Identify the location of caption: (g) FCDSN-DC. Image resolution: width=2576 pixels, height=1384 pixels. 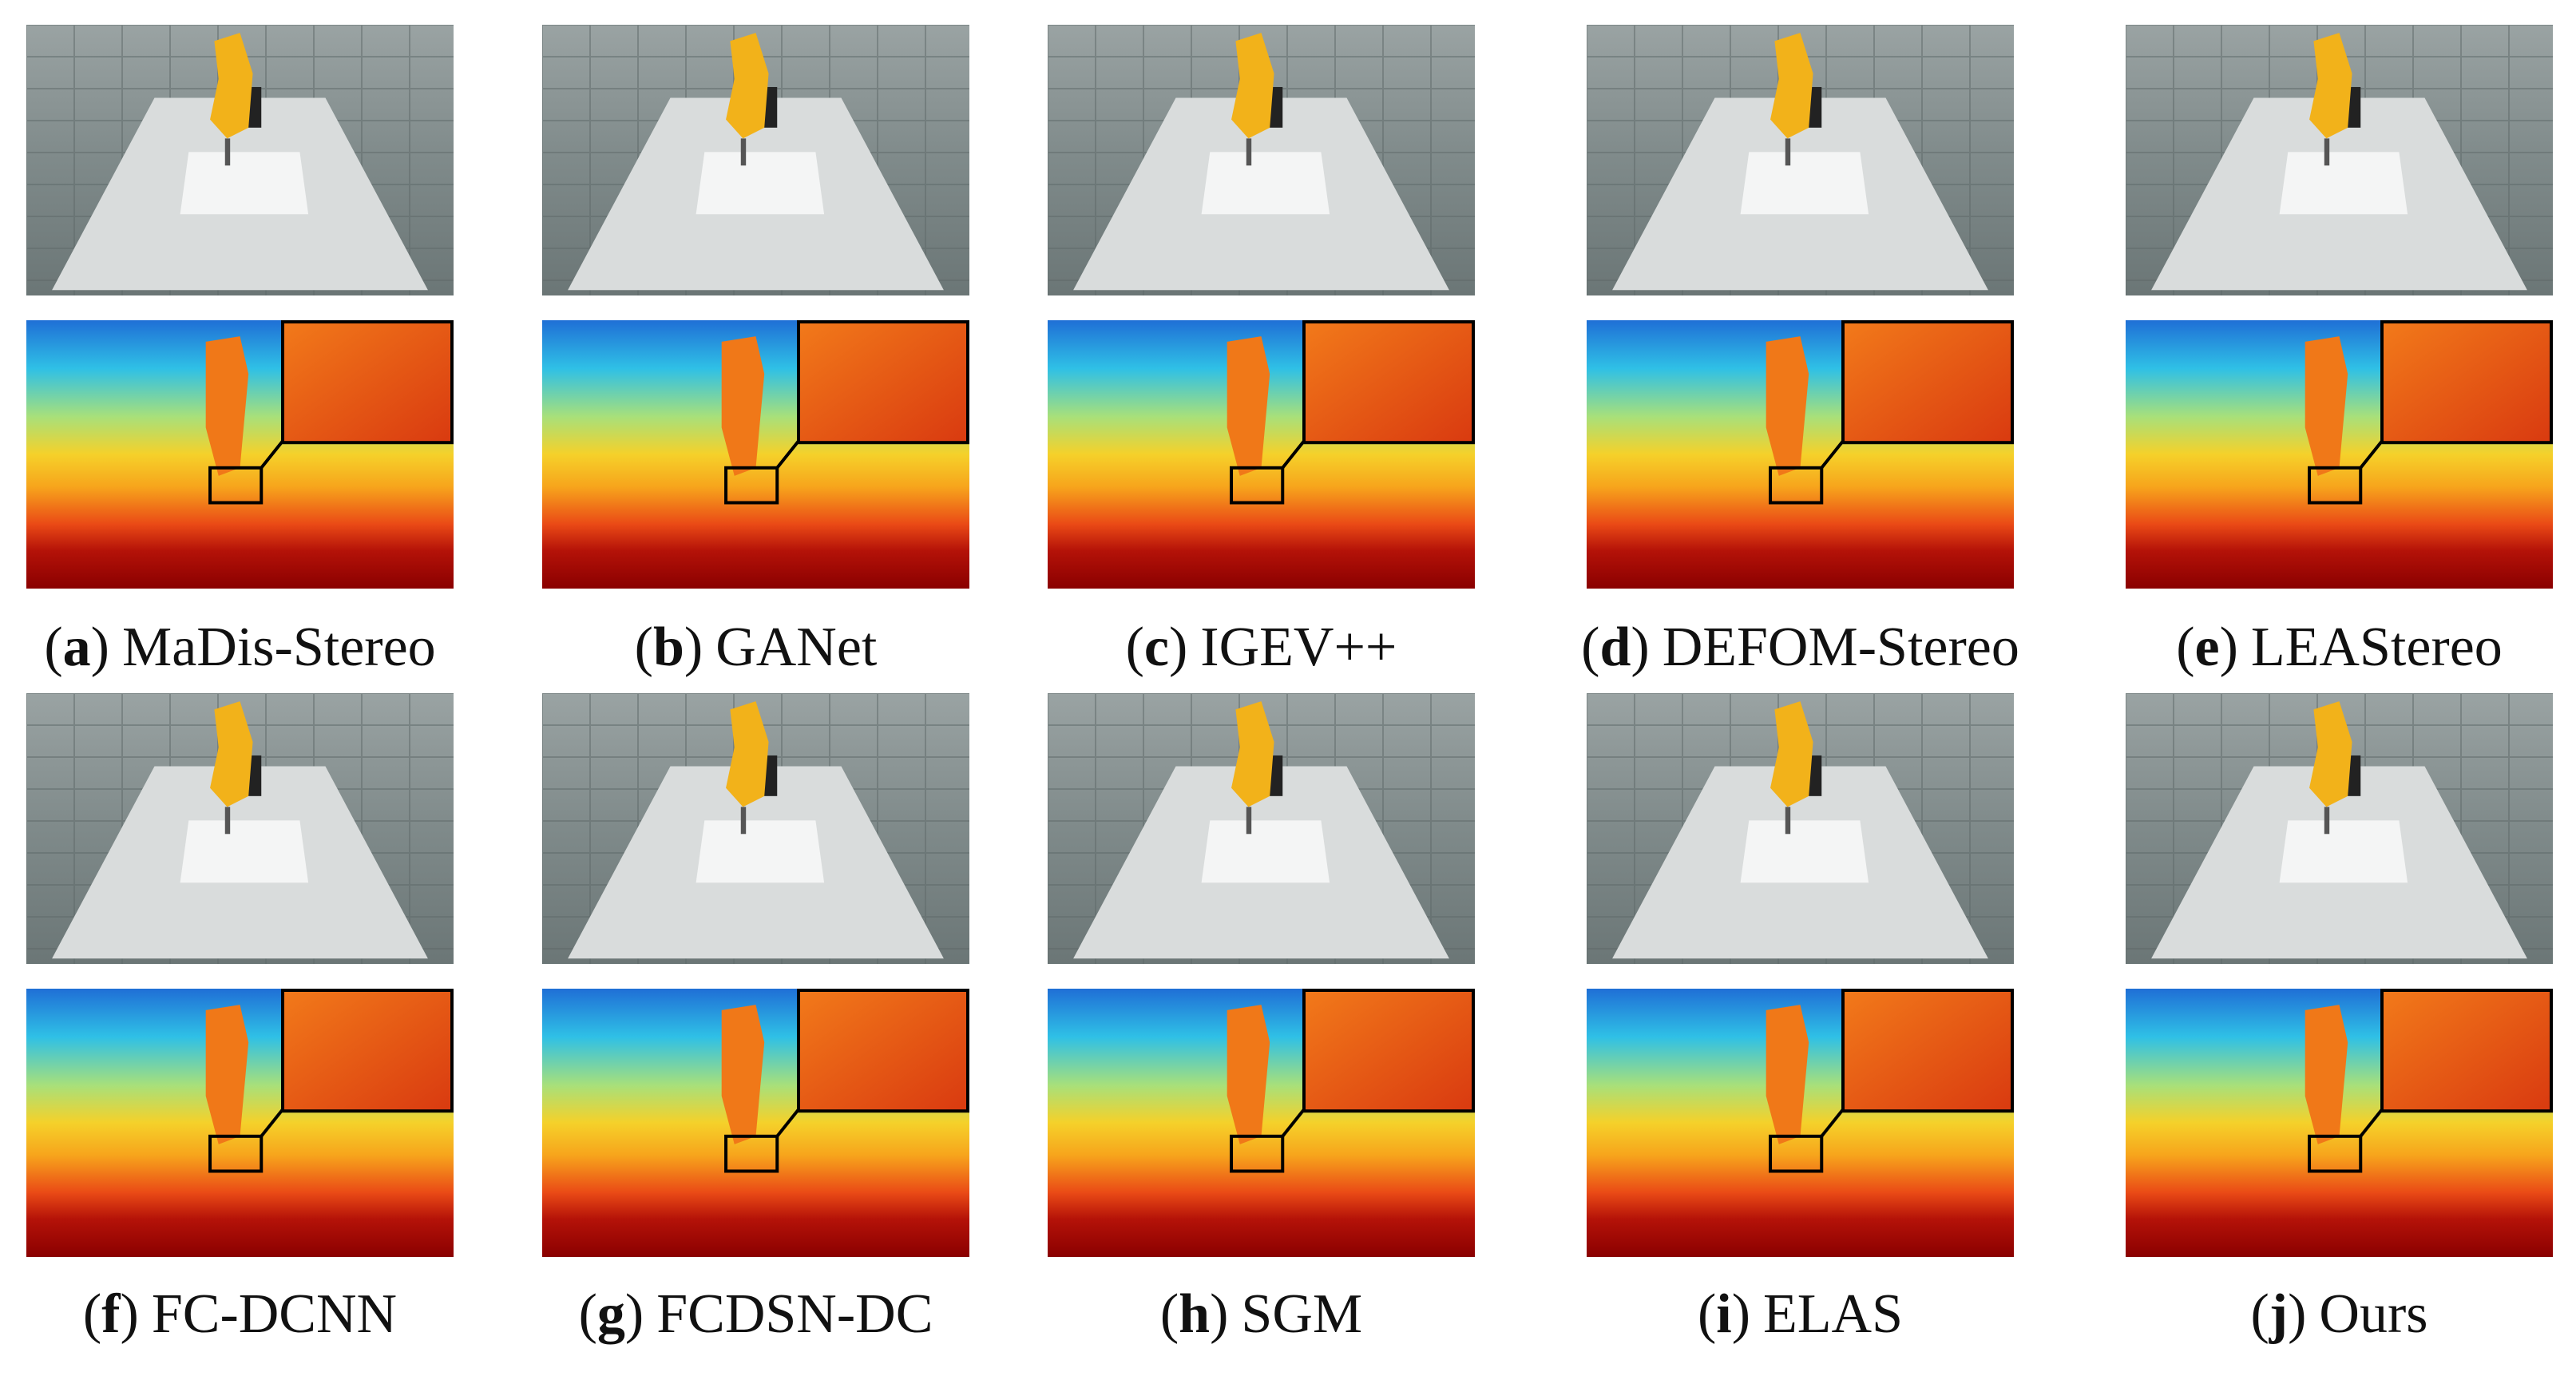
(756, 1314).